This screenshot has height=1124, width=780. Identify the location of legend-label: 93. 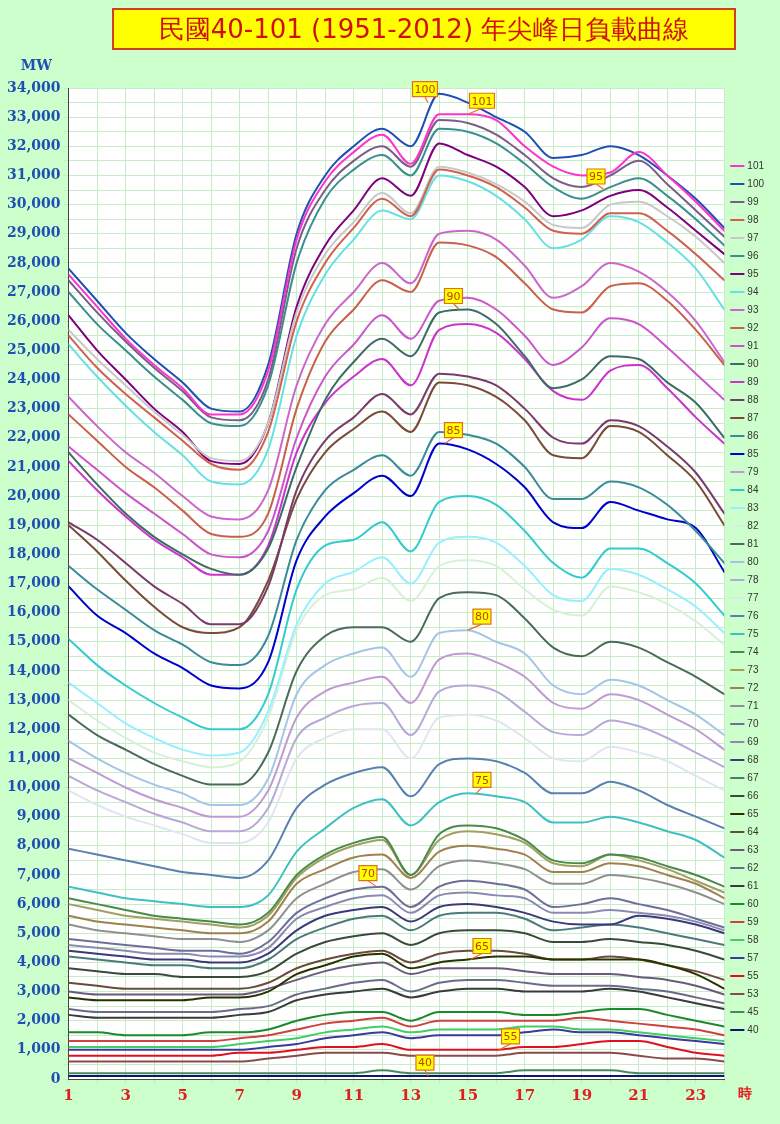
(753, 309).